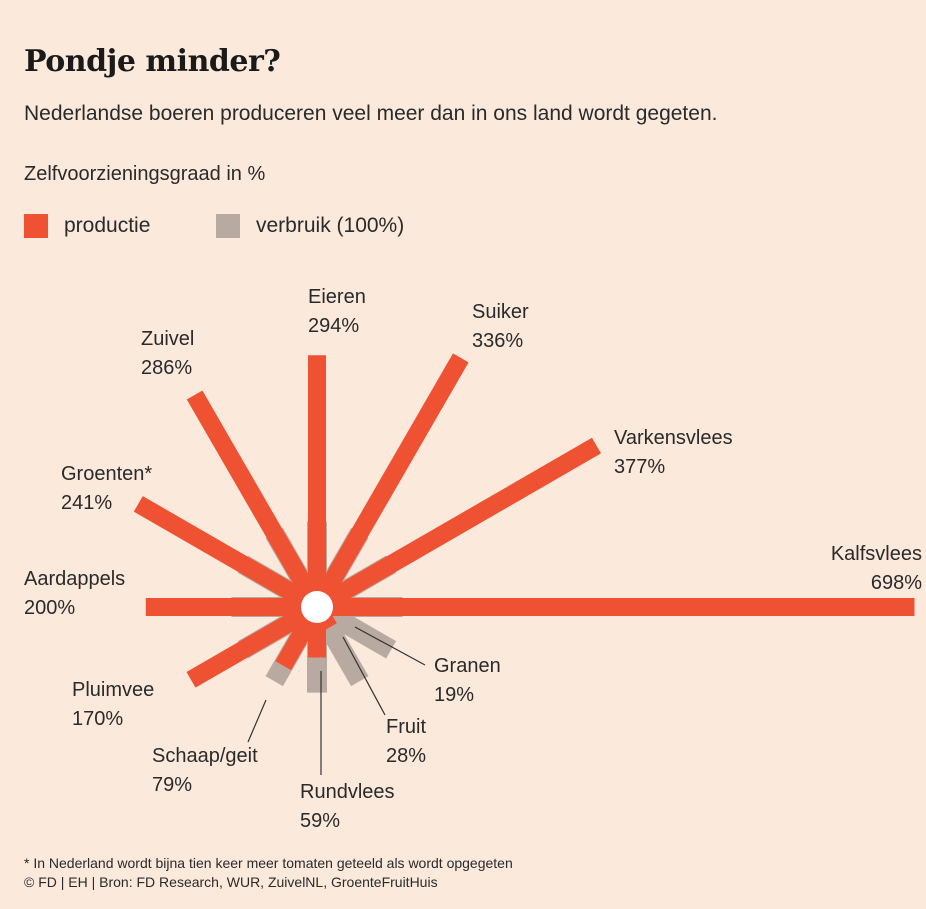  What do you see at coordinates (896, 583) in the screenshot?
I see `value-label-kalfsvlees: 698%` at bounding box center [896, 583].